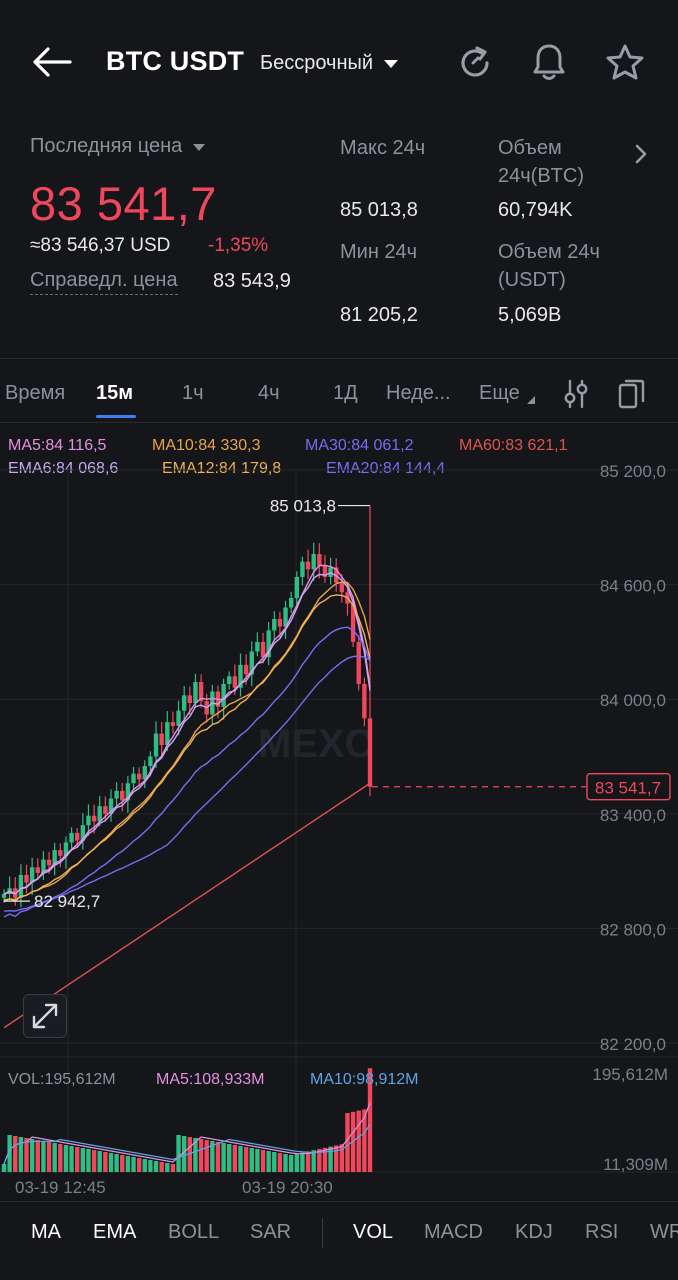 The height and width of the screenshot is (1280, 678). Describe the element at coordinates (633, 700) in the screenshot. I see `price-tick-label: 84 000,0` at that location.